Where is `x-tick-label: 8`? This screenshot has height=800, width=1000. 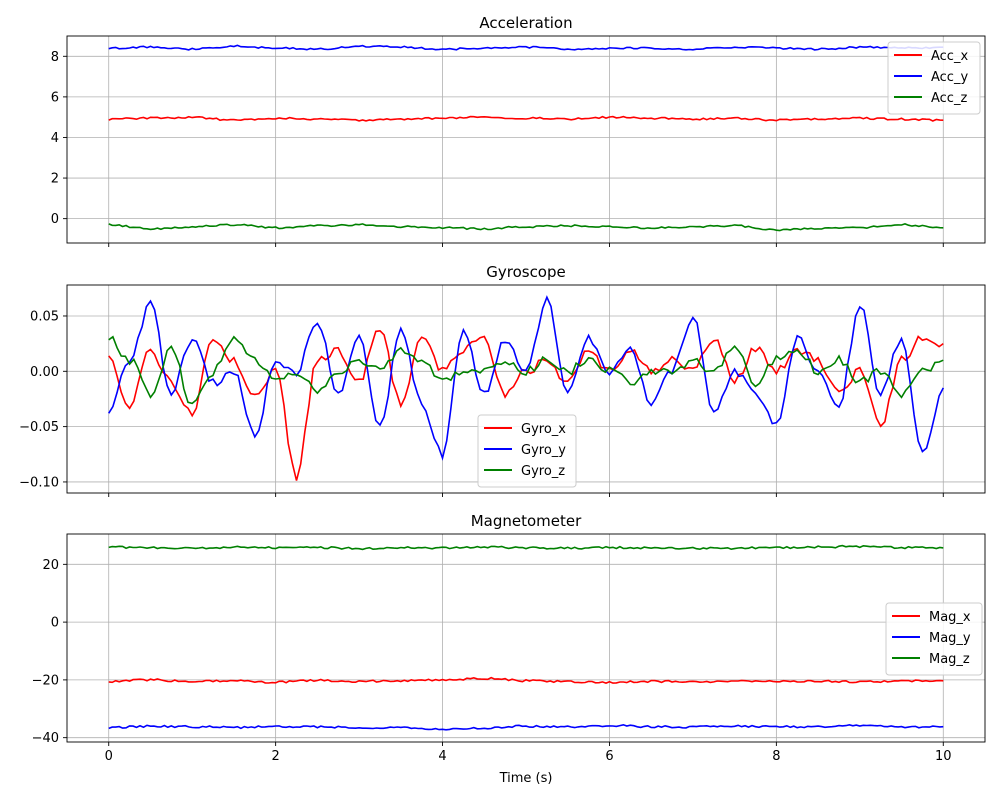
x-tick-label: 8 is located at coordinates (776, 756).